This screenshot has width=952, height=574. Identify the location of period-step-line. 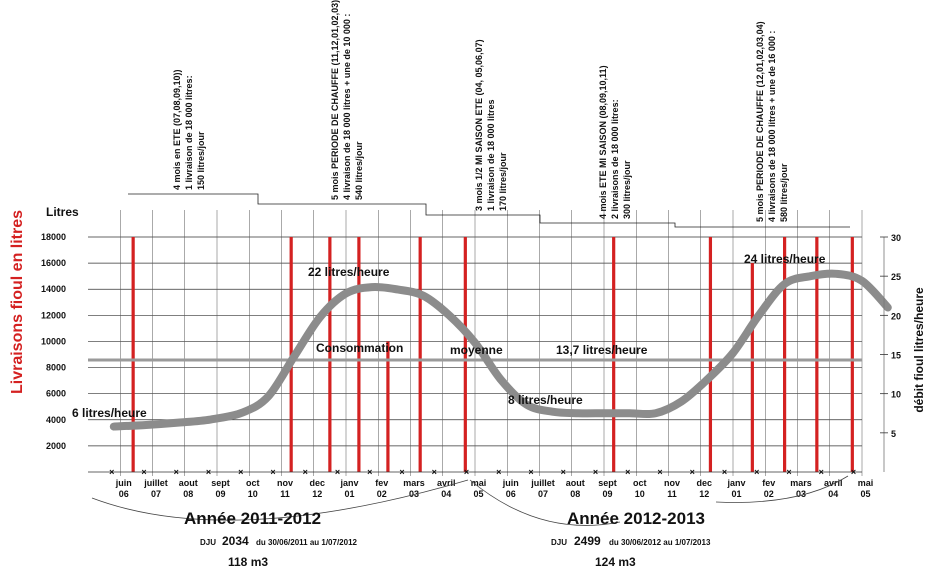
(489, 210).